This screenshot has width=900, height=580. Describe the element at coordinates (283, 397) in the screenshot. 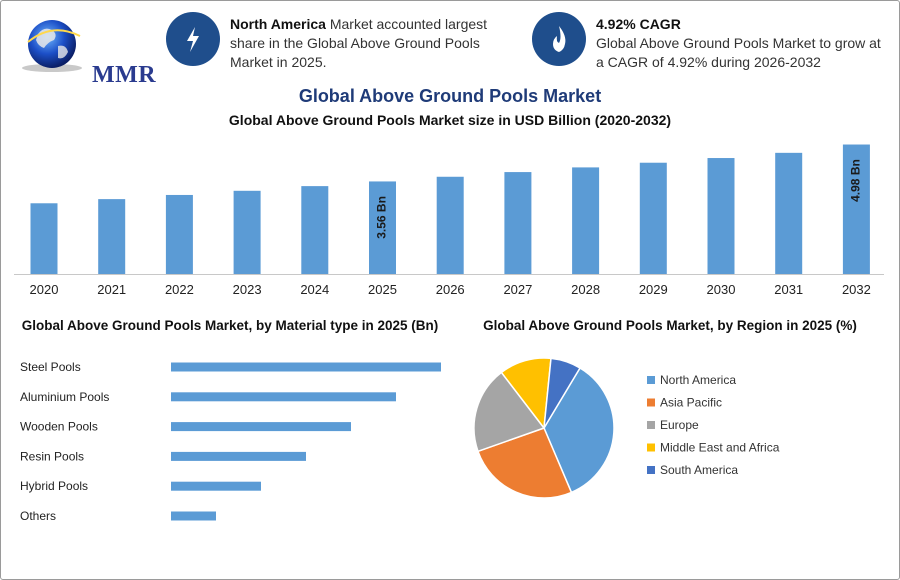

I see `bar-aluminium-pools` at that location.